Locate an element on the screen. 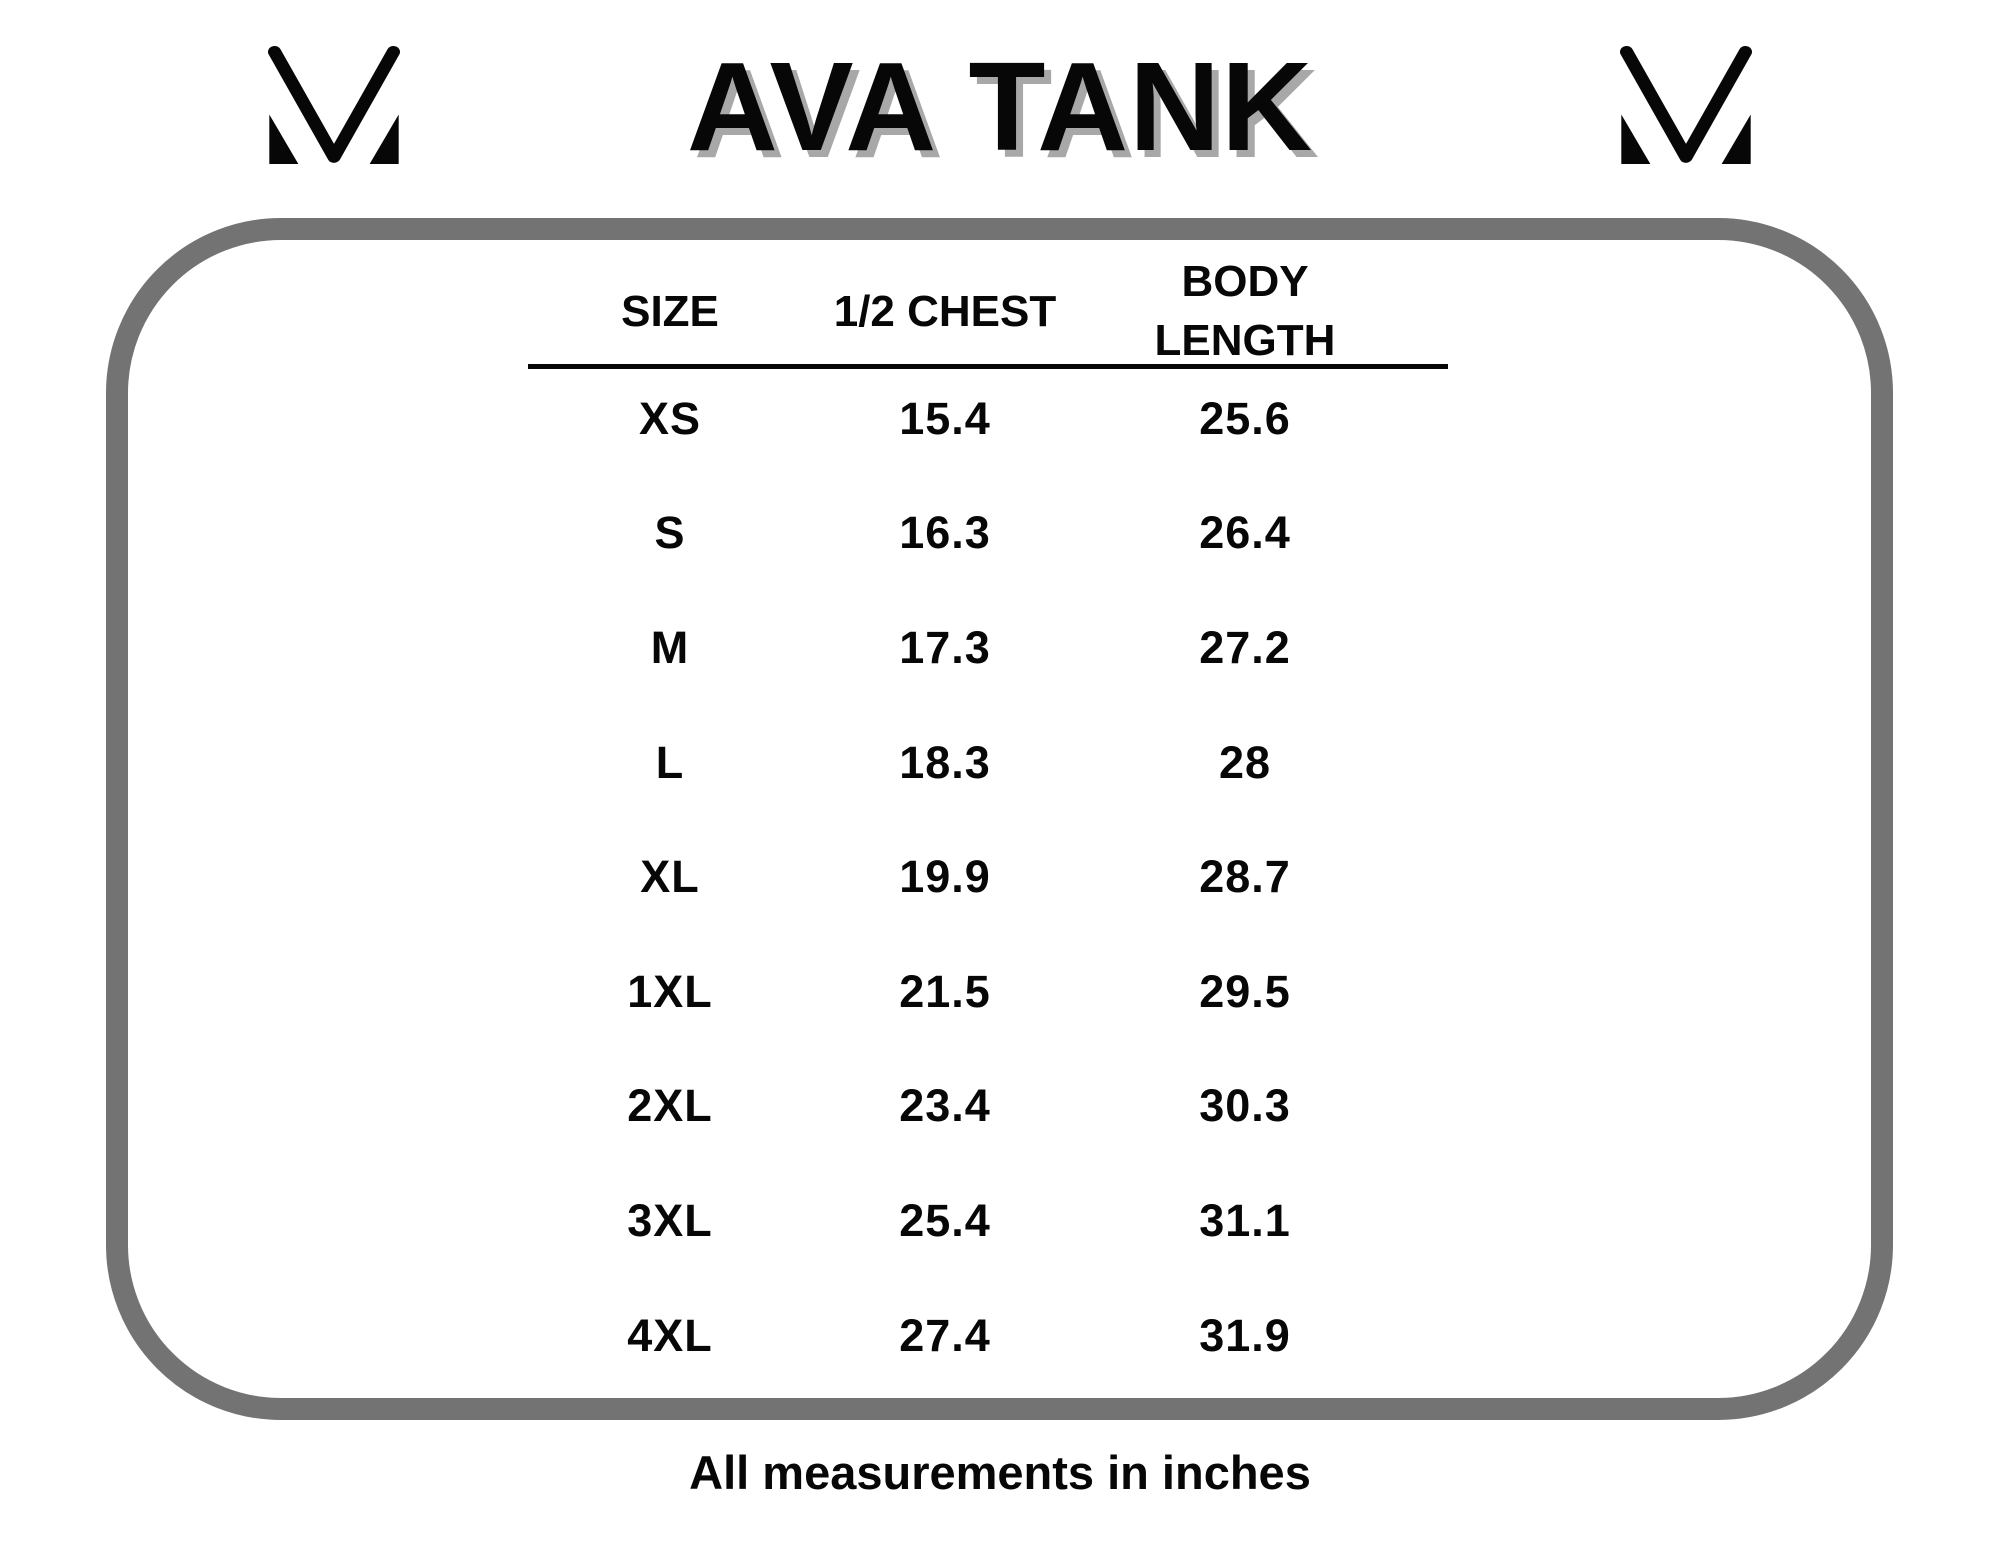  table-row: S 16.3 26.4 is located at coordinates (970, 533).